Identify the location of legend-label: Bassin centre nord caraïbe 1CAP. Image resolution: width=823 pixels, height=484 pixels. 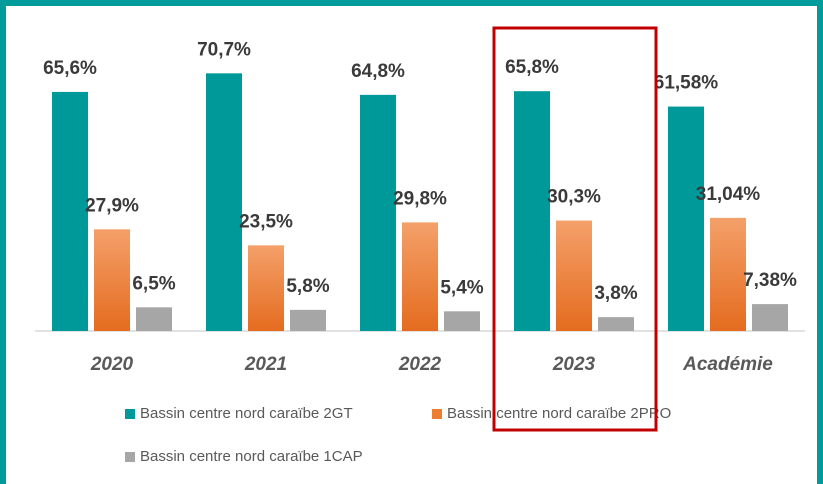
(251, 456).